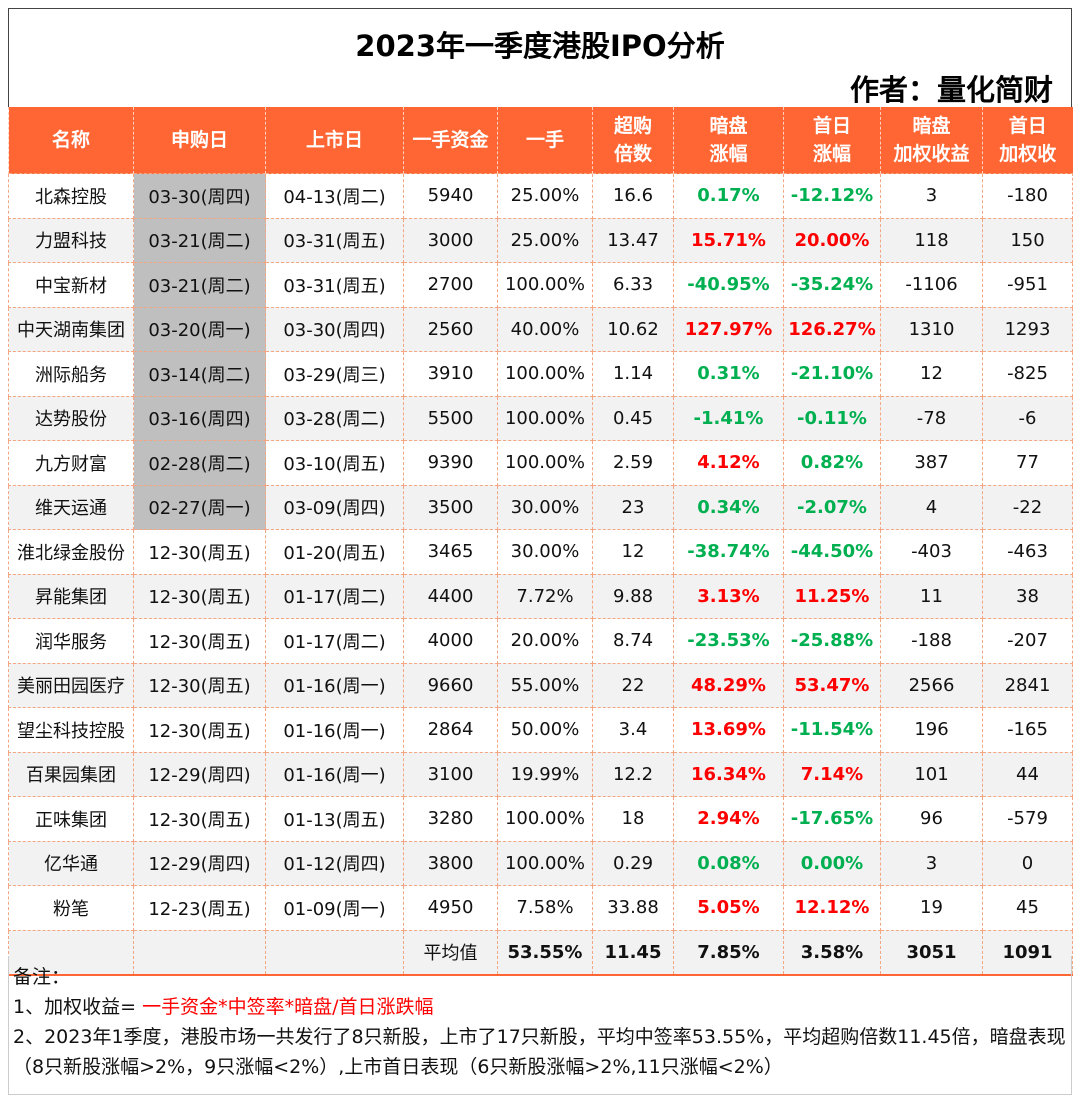 The width and height of the screenshot is (1080, 1100). I want to click on header-subscribe-date: 申购日, so click(199, 140).